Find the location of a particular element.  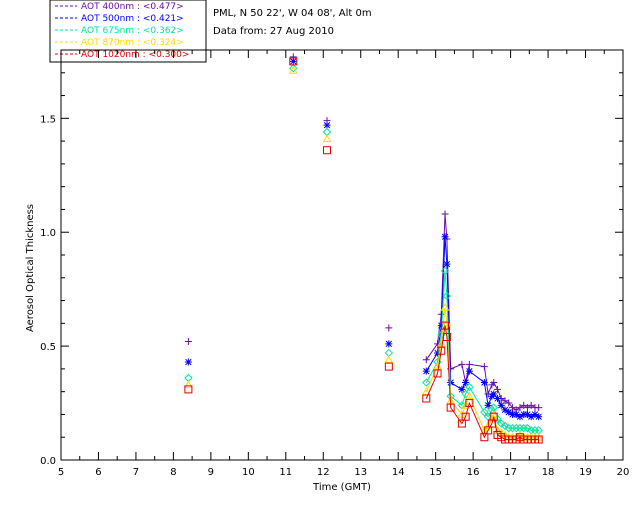

y-tick-label: 0.5 is located at coordinates (48, 347).